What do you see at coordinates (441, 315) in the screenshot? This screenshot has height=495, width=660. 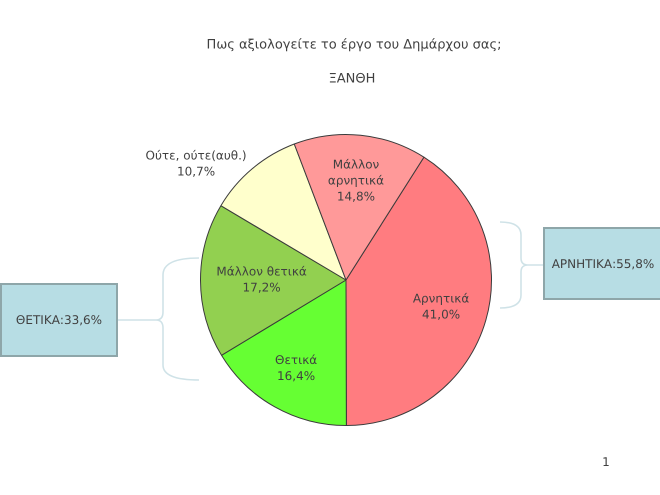 I see `data-label: 41,0%` at bounding box center [441, 315].